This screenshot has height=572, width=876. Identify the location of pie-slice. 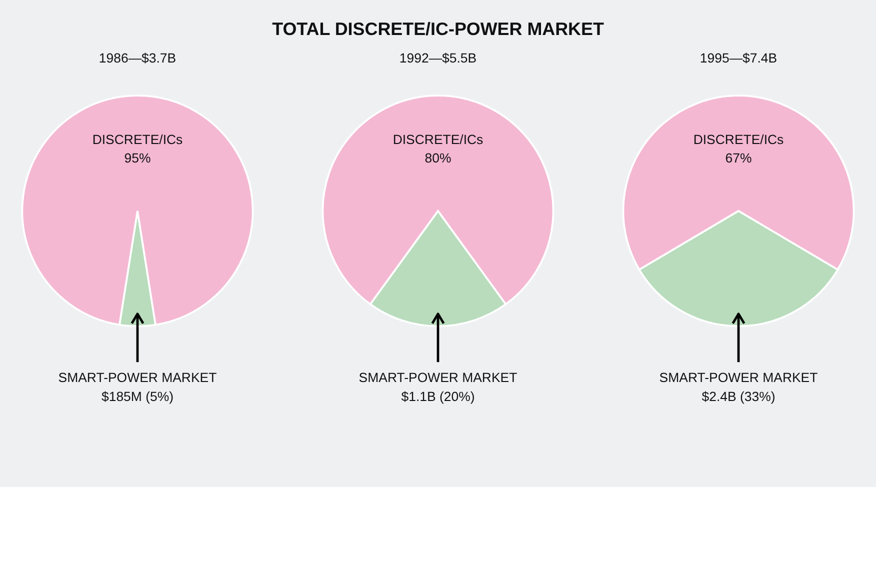
(137, 210).